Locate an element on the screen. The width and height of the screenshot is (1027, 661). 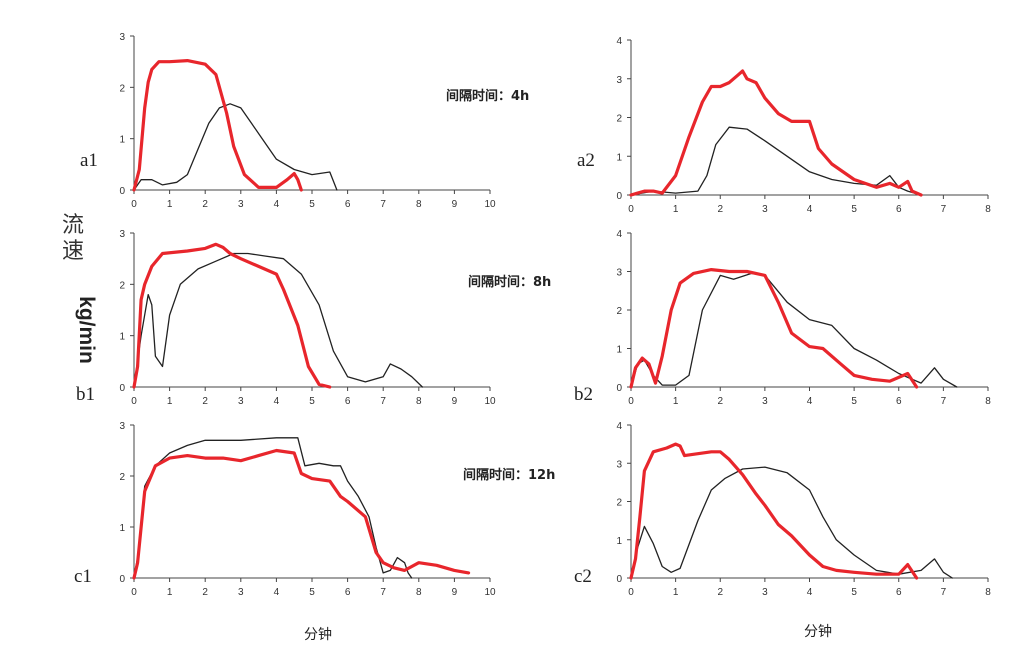
panel-label-a1: a1 is located at coordinates (89, 160).